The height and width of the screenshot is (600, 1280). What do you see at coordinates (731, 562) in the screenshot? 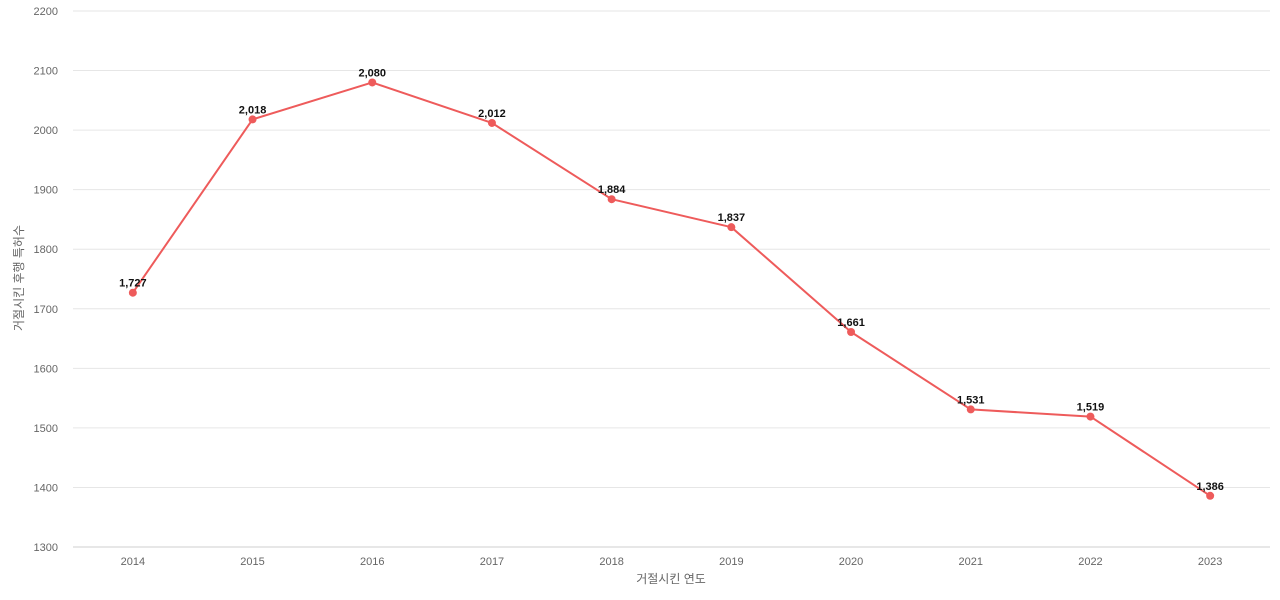
I see `x-tick-label: 2019` at bounding box center [731, 562].